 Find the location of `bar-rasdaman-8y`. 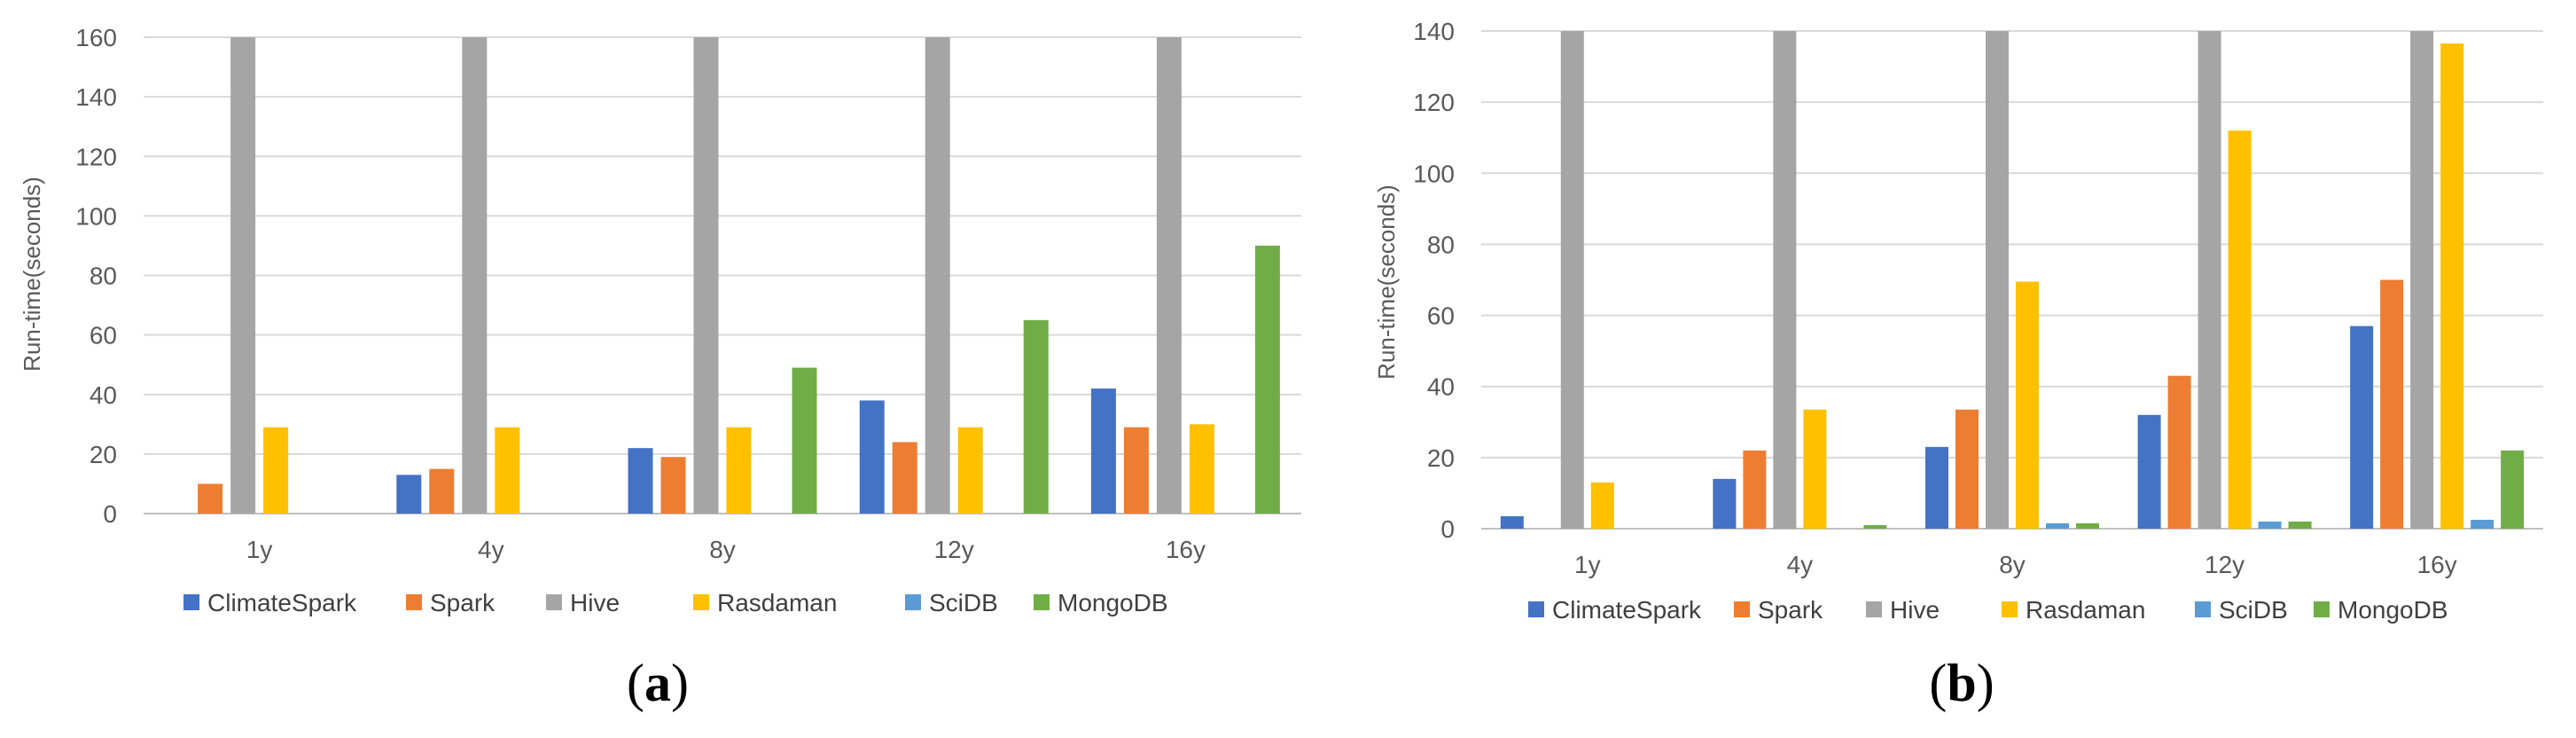

bar-rasdaman-8y is located at coordinates (739, 470).